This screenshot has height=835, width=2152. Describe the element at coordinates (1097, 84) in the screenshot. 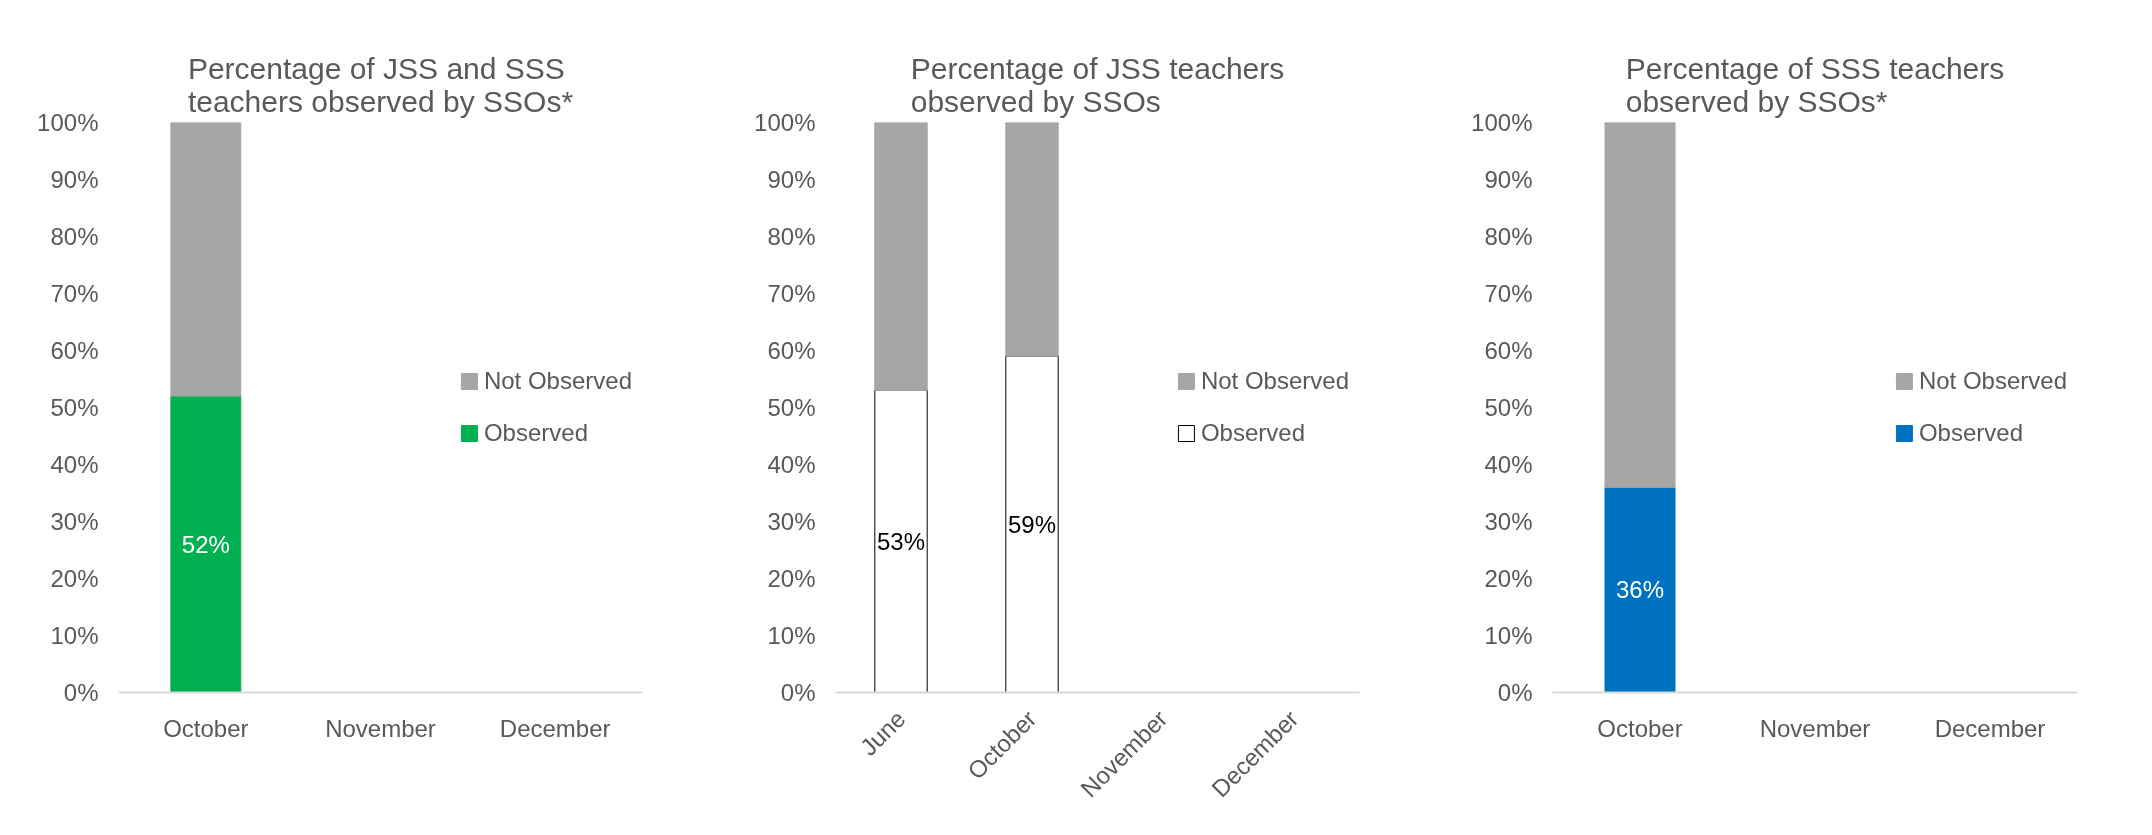

I see `chart-title: Percentage of JSS teachers observed by SSOs` at that location.